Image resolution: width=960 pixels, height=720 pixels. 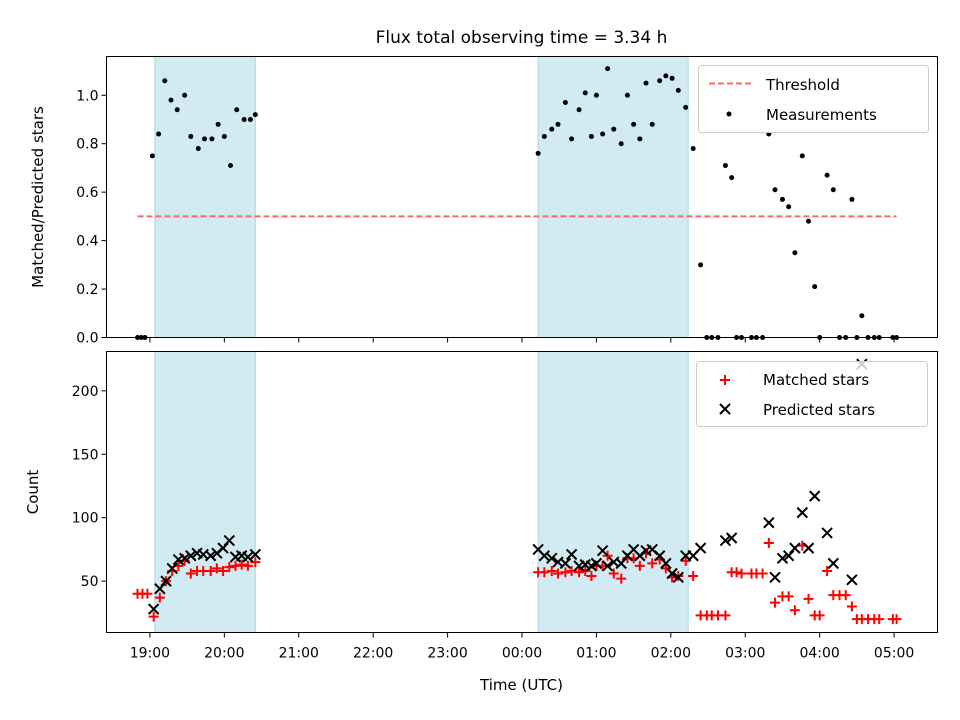 What do you see at coordinates (90, 582) in the screenshot?
I see `y-tick-label: 50` at bounding box center [90, 582].